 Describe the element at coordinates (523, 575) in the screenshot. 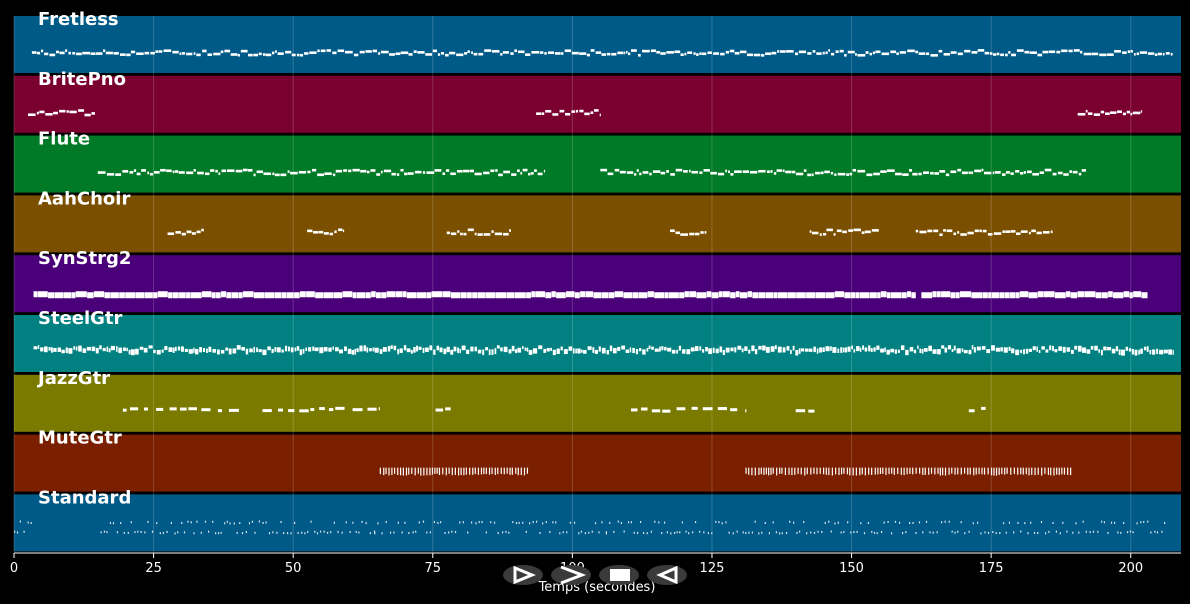

I see `play-button` at that location.